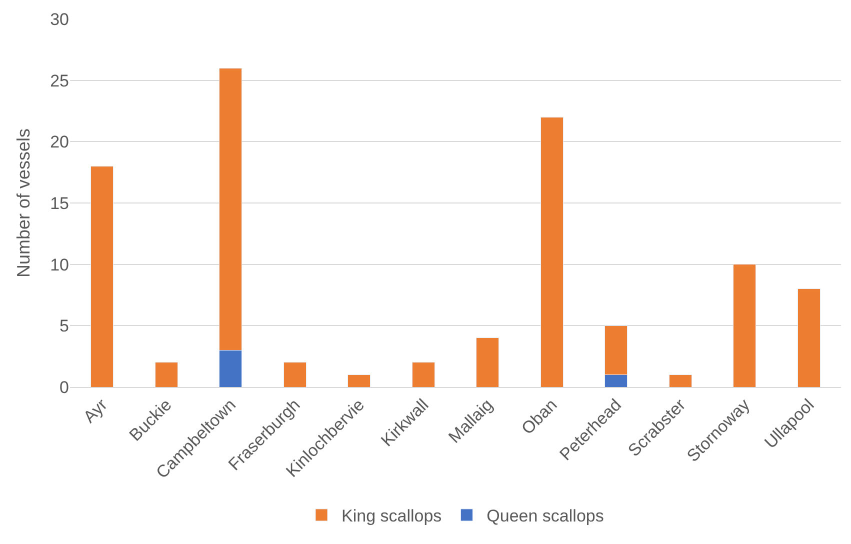 The height and width of the screenshot is (544, 851). What do you see at coordinates (59, 80) in the screenshot?
I see `y-tick-label: 25` at bounding box center [59, 80].